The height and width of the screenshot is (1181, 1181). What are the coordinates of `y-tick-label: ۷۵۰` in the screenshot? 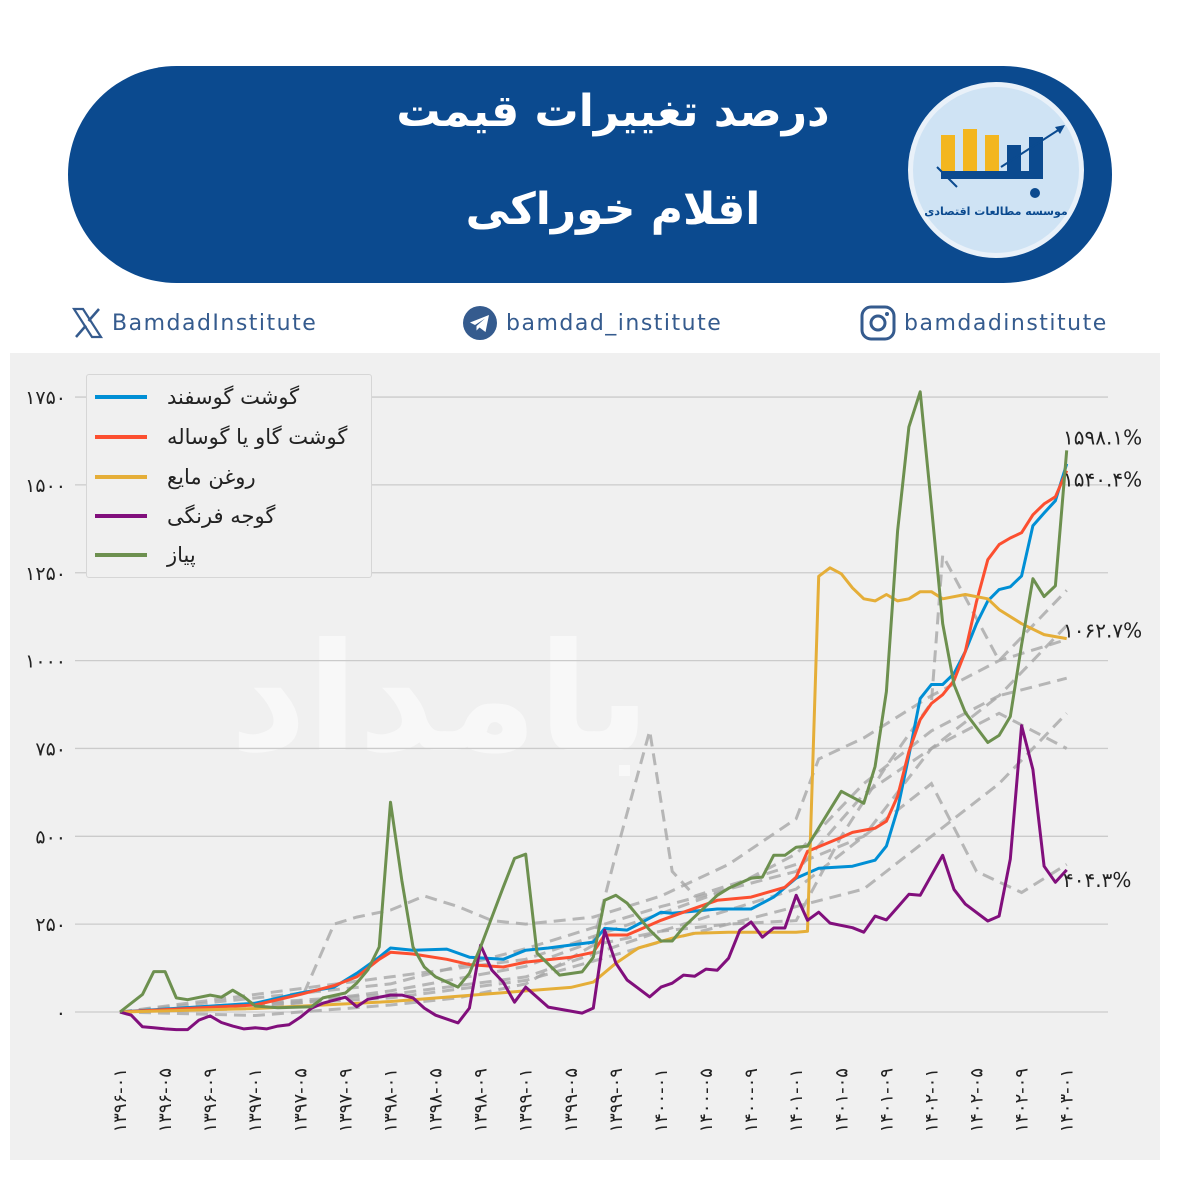 It's located at (50, 749).